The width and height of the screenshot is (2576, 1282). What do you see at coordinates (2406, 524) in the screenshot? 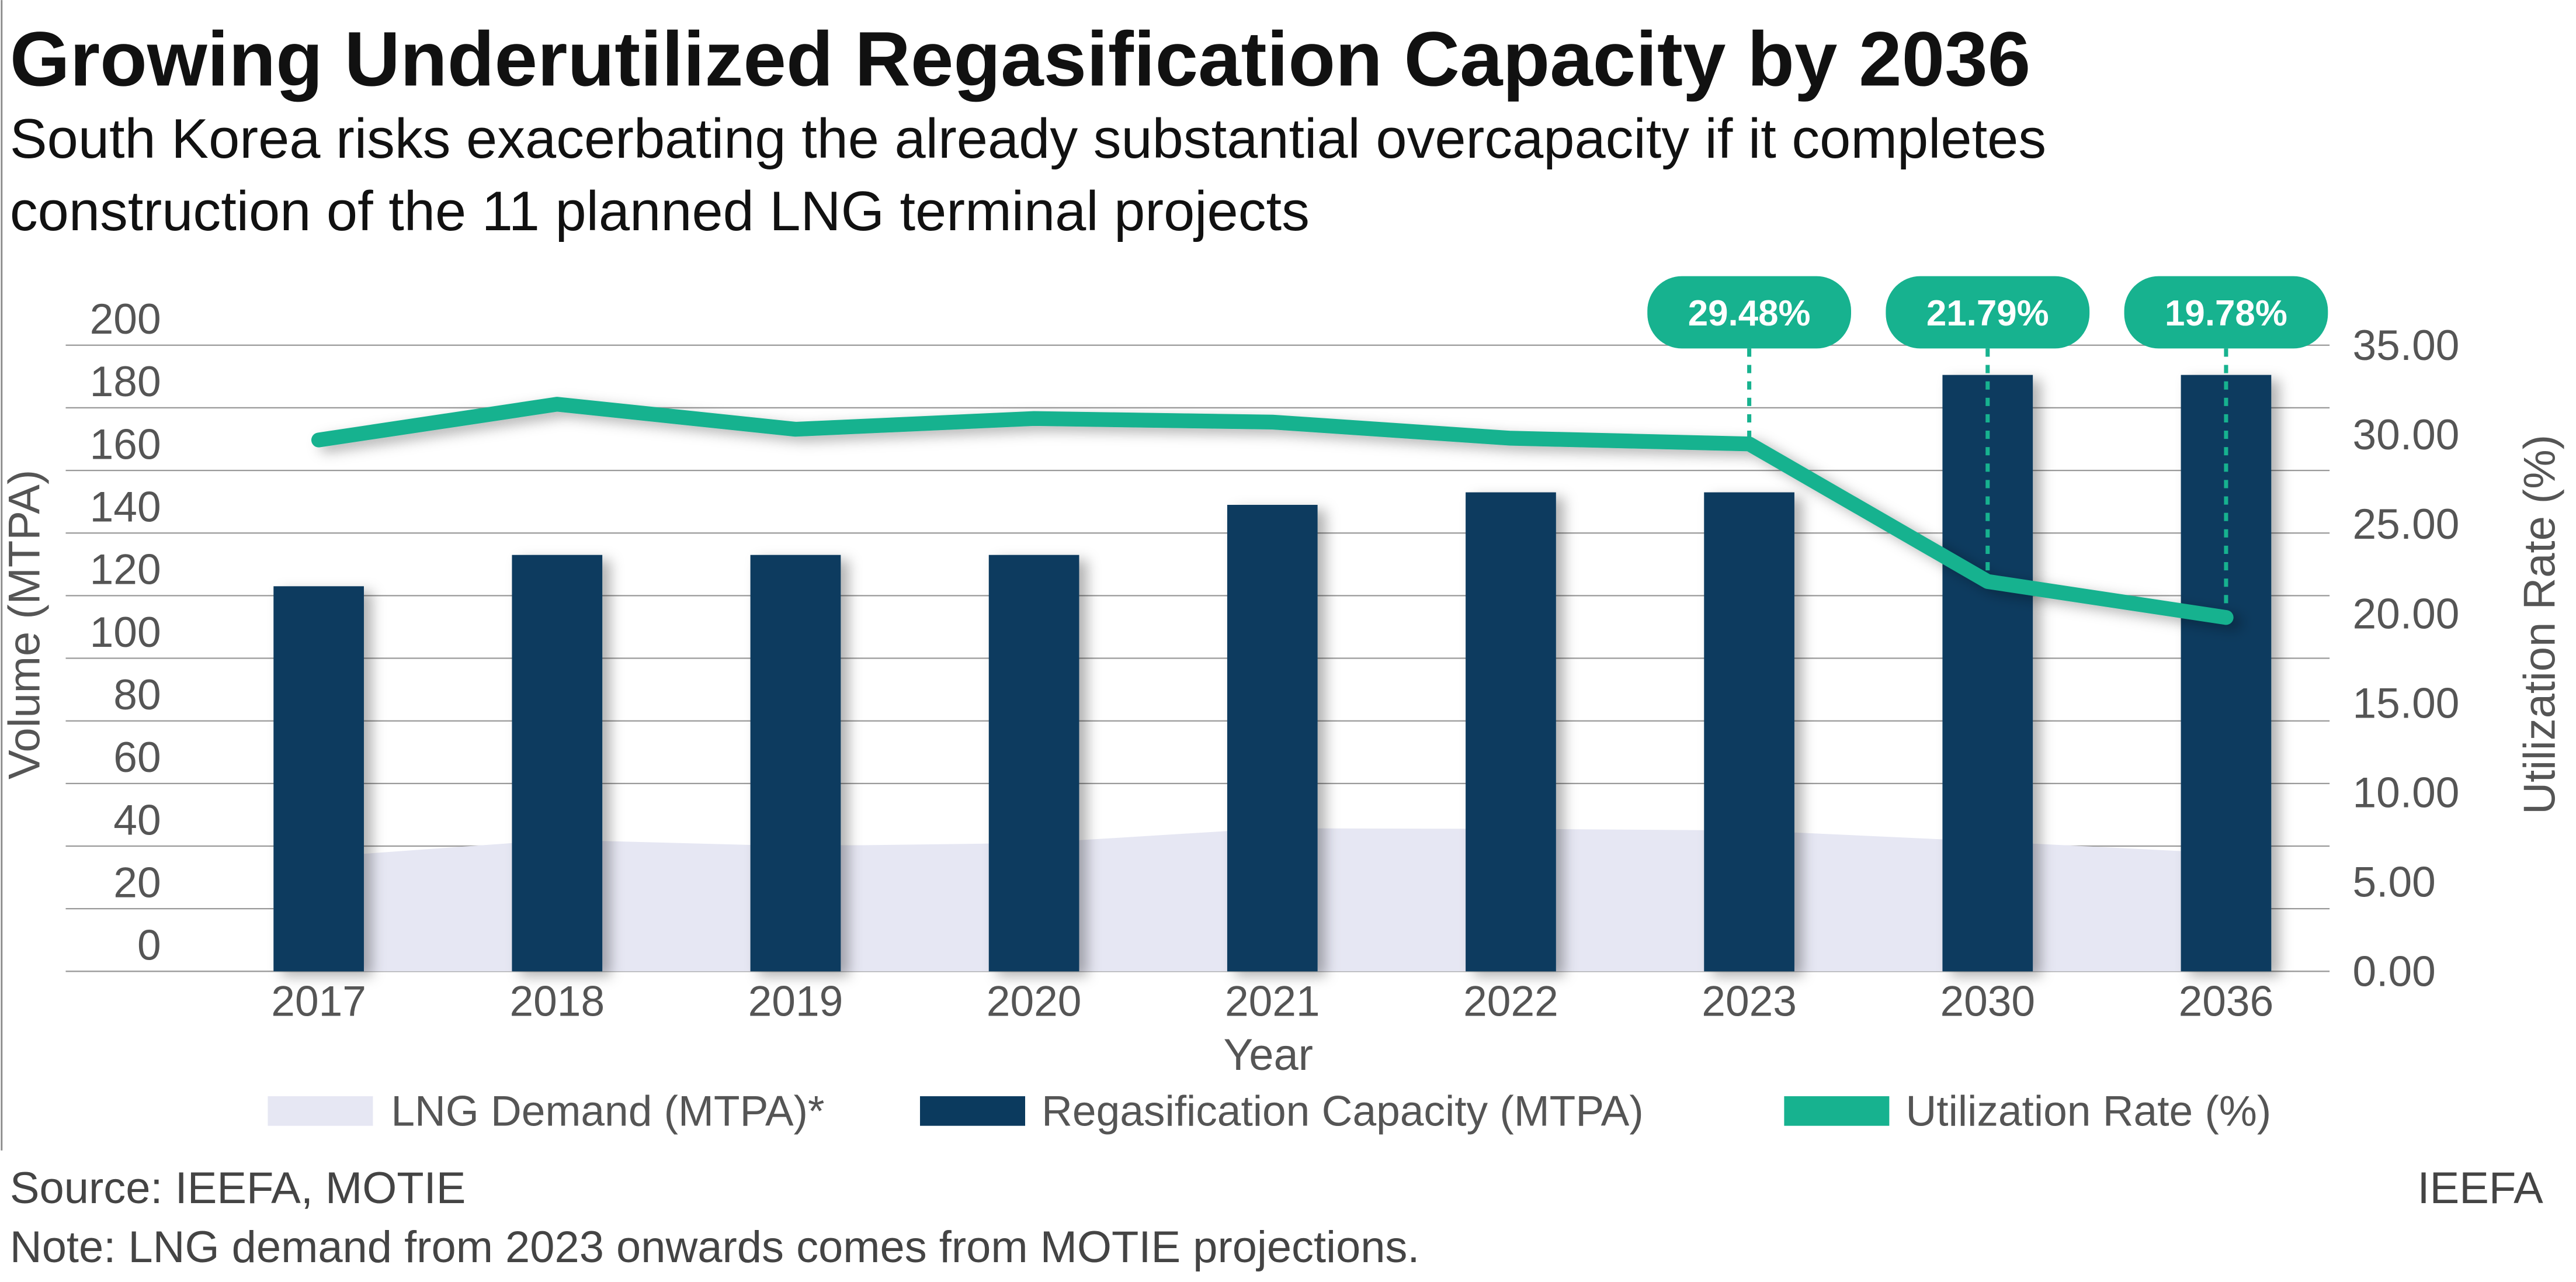
I see `y2-tick-label: 25.00` at bounding box center [2406, 524].